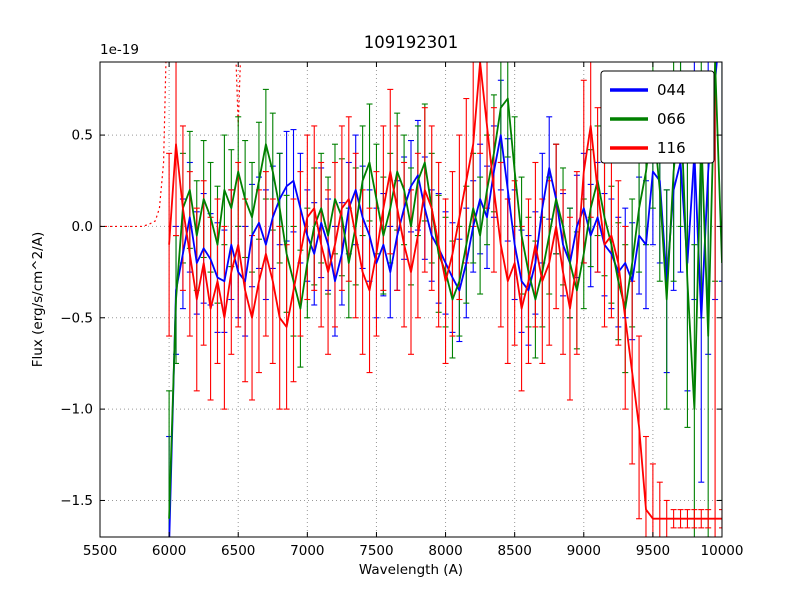 The width and height of the screenshot is (800, 600). What do you see at coordinates (38, 299) in the screenshot?
I see `y-axis-label: Flux (erg/s/cm^2/A)` at bounding box center [38, 299].